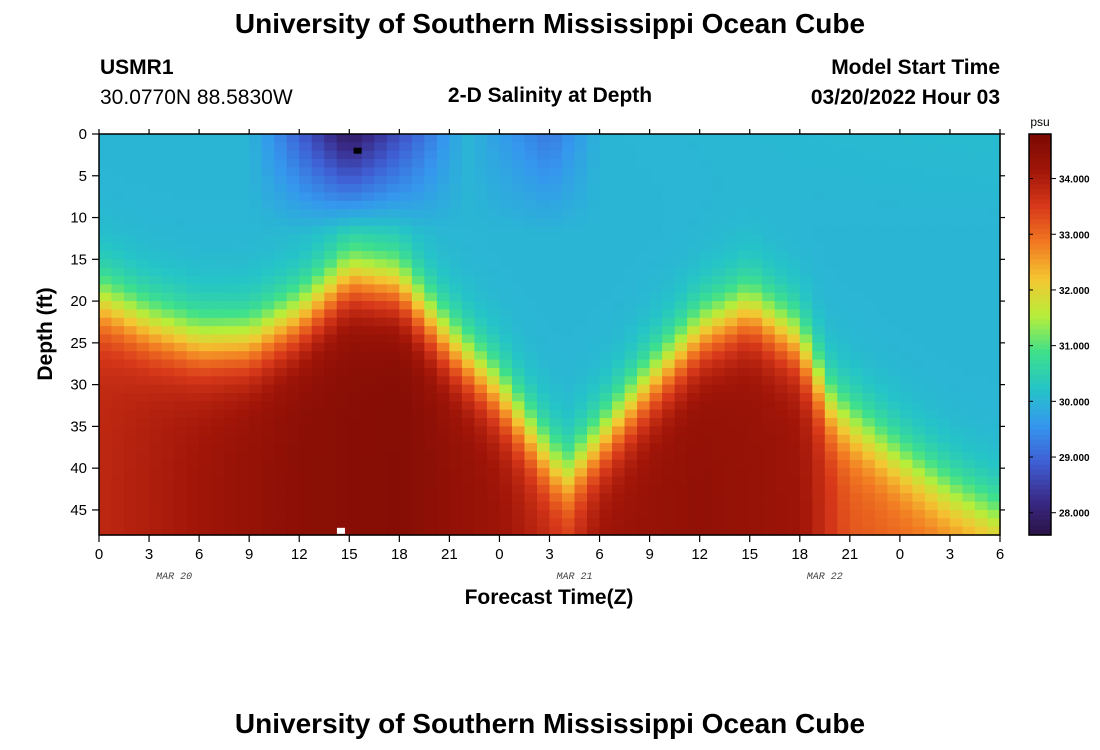 The height and width of the screenshot is (750, 1100). I want to click on x-tick-label: 9, so click(649, 554).